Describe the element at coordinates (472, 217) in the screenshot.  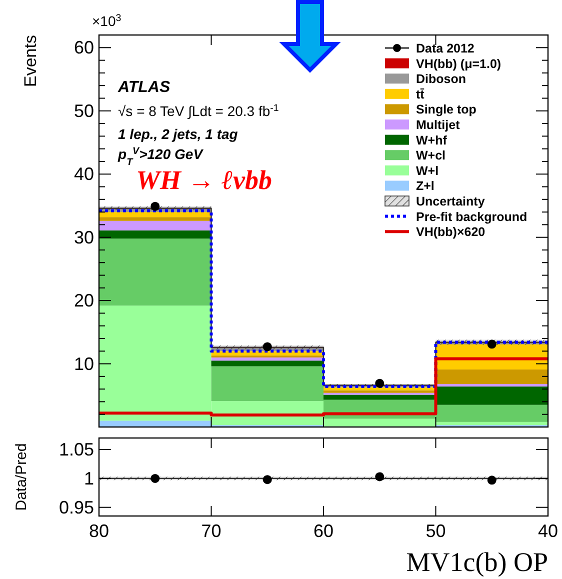
I see `legend-label: Pre-fit background` at that location.